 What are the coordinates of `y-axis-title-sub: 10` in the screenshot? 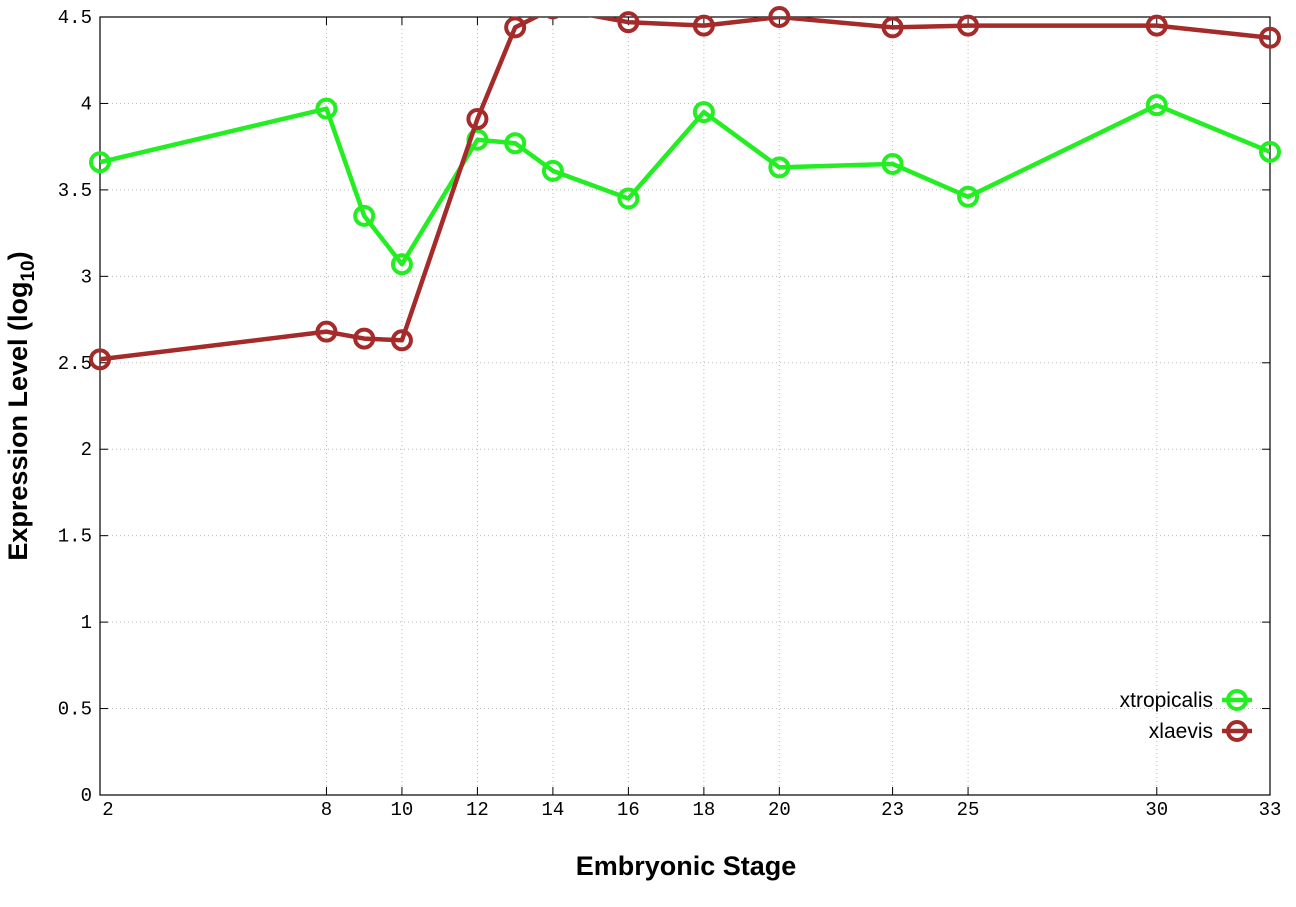 It's located at (28, 270).